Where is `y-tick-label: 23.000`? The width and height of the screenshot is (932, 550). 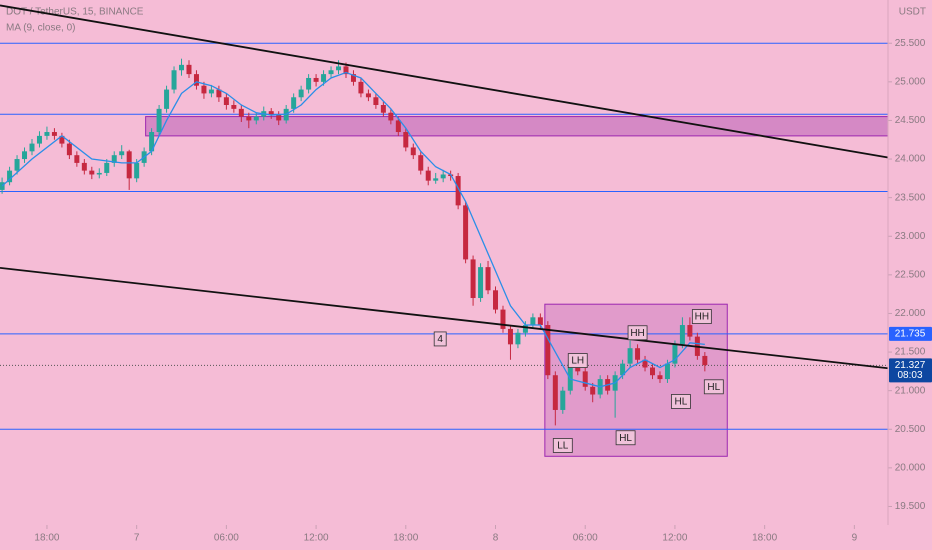
y-tick-label: 23.000 is located at coordinates (910, 236).